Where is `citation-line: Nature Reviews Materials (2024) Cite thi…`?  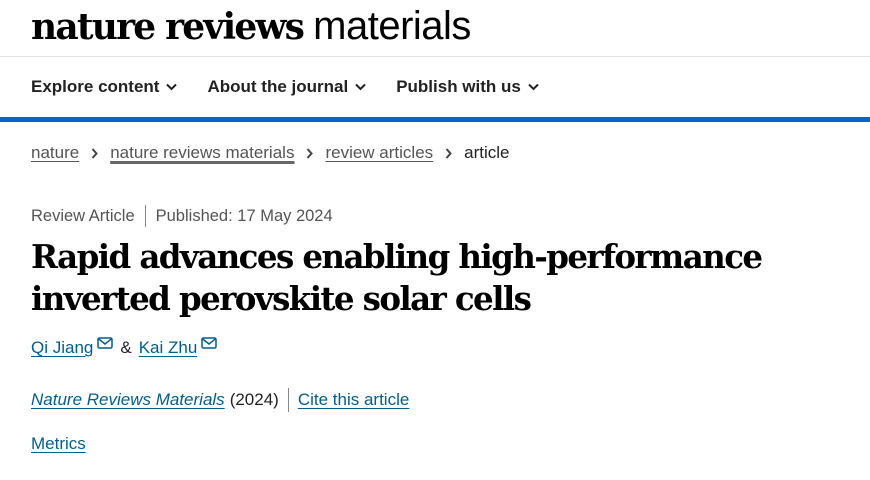
citation-line: Nature Reviews Materials (2024) Cite thi… is located at coordinates (220, 400).